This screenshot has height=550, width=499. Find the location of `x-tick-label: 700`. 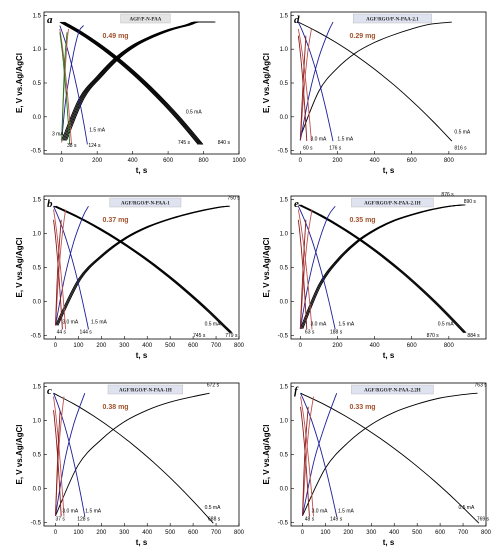

x-tick-label: 700 is located at coordinates (216, 346).